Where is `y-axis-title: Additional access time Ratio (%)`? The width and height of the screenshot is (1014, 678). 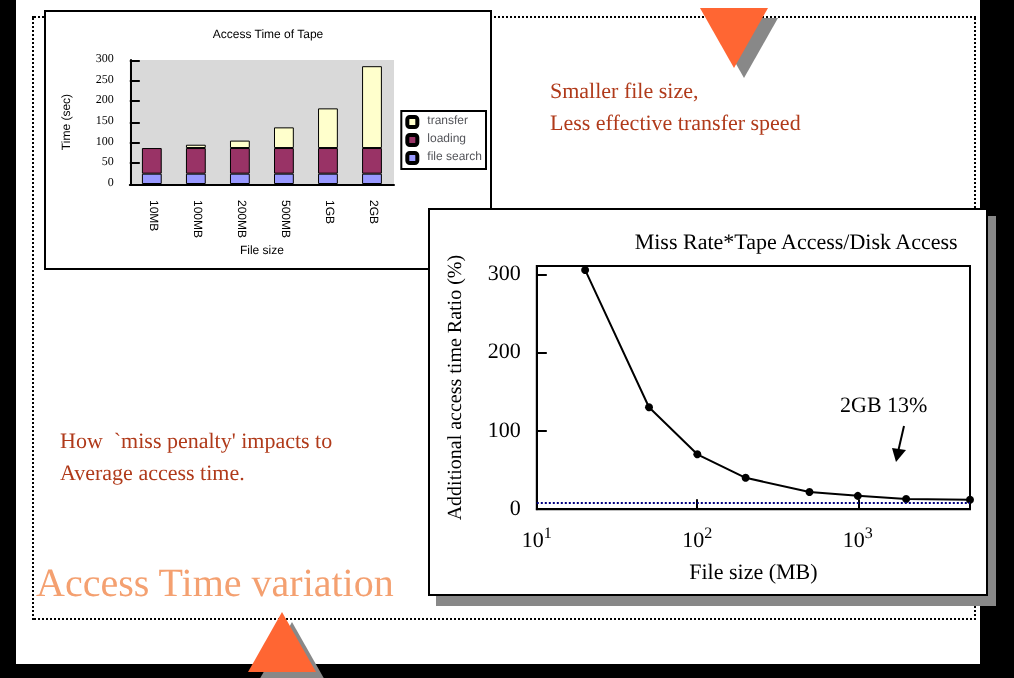 y-axis-title: Additional access time Ratio (%) is located at coordinates (456, 387).